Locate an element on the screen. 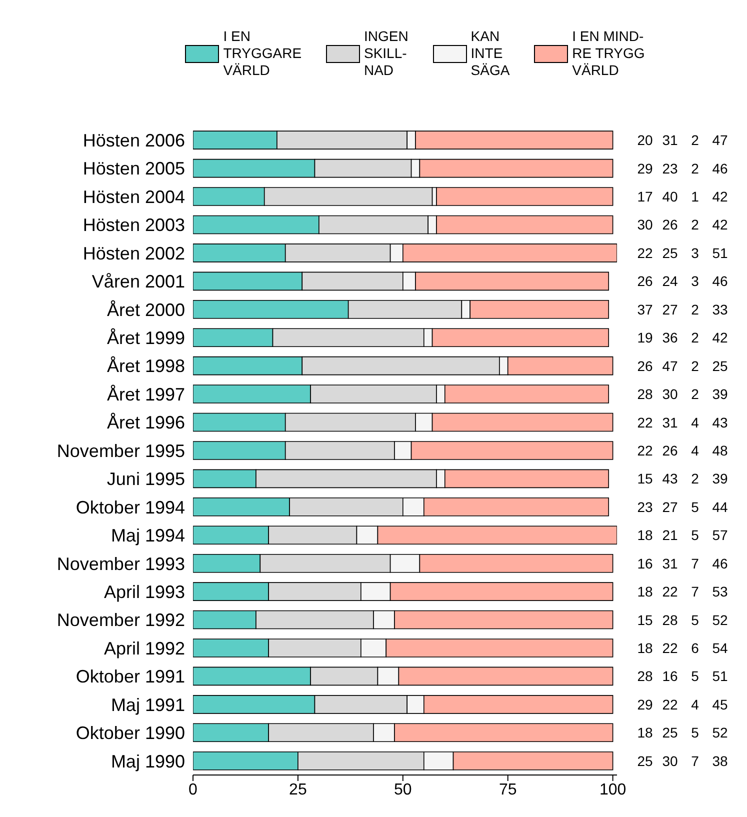  x-tick-label: 100 is located at coordinates (612, 789).